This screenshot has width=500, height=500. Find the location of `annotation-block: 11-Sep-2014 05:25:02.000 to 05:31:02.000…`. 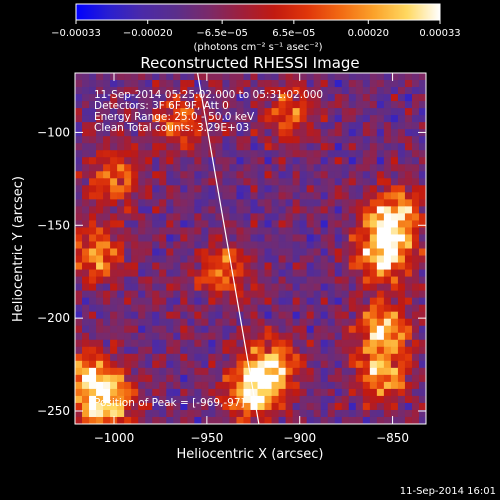

annotation-block: 11-Sep-2014 05:25:02.000 to 05:31:02.000… is located at coordinates (208, 111).